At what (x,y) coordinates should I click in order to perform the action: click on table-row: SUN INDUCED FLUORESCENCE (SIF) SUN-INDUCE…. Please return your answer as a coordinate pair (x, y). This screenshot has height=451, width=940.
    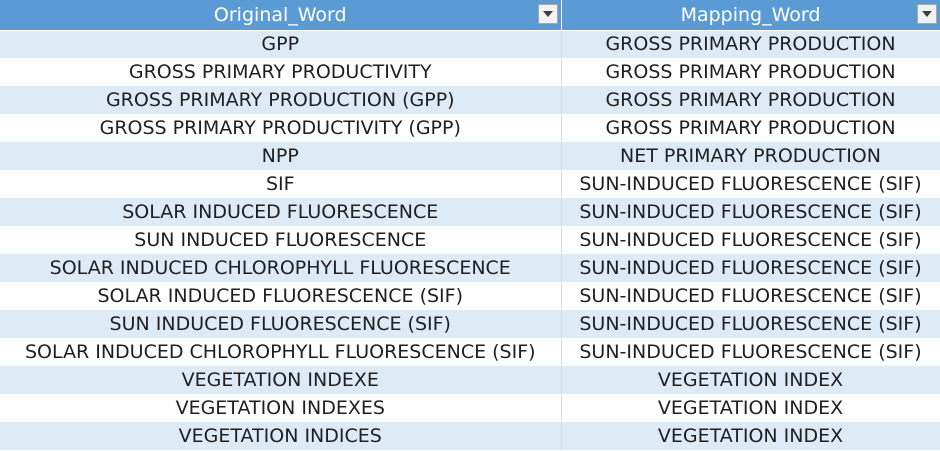
    Looking at the image, I should click on (470, 324).